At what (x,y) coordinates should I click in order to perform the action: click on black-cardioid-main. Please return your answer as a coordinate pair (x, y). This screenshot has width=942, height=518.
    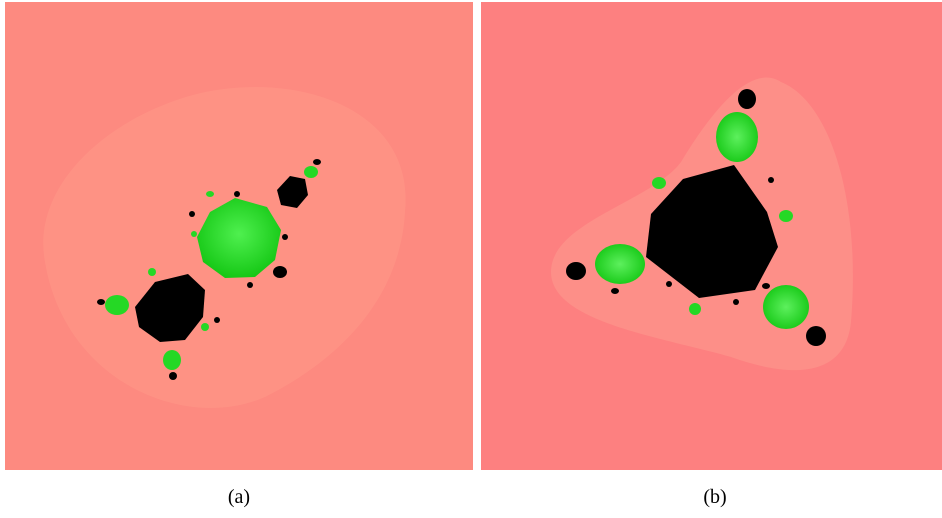
    Looking at the image, I should click on (170, 308).